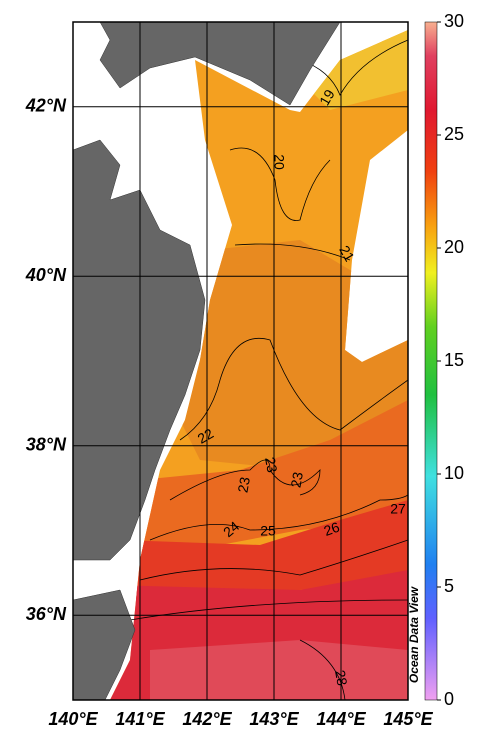 This screenshot has width=480, height=754. What do you see at coordinates (454, 360) in the screenshot?
I see `colorbar-tick-label: 15` at bounding box center [454, 360].